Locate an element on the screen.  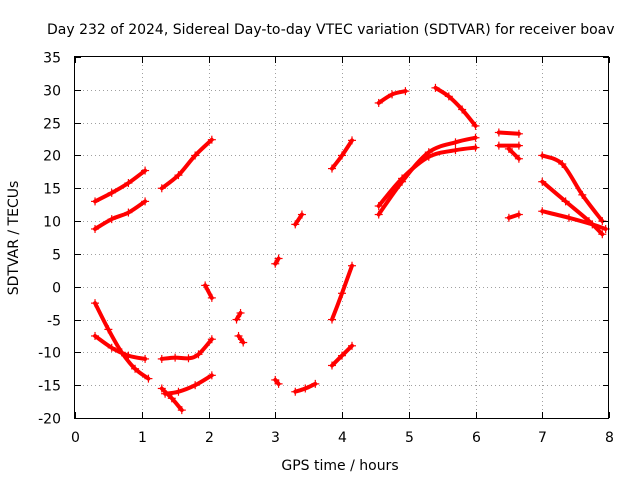
y-tick-label: 25 is located at coordinates (52, 125).